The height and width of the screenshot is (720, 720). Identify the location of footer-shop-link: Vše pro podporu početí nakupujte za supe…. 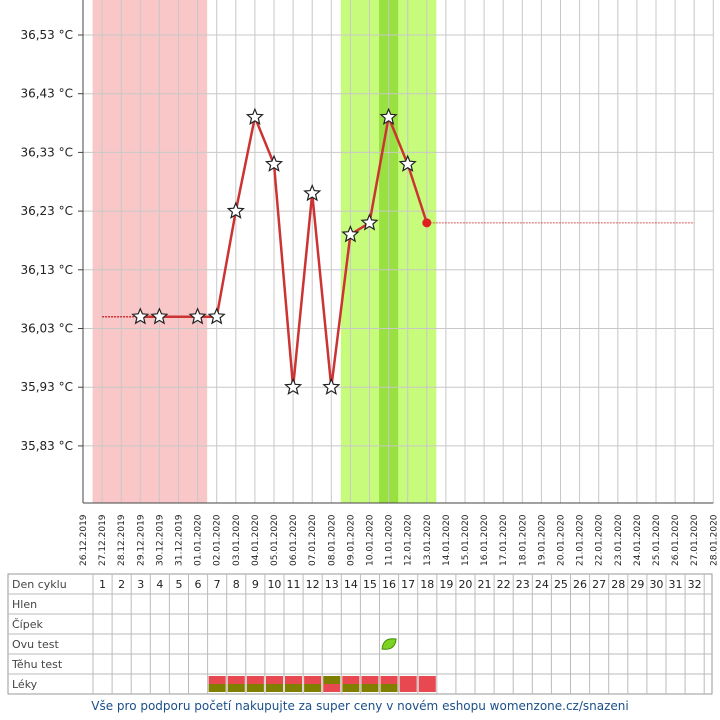
(360, 706).